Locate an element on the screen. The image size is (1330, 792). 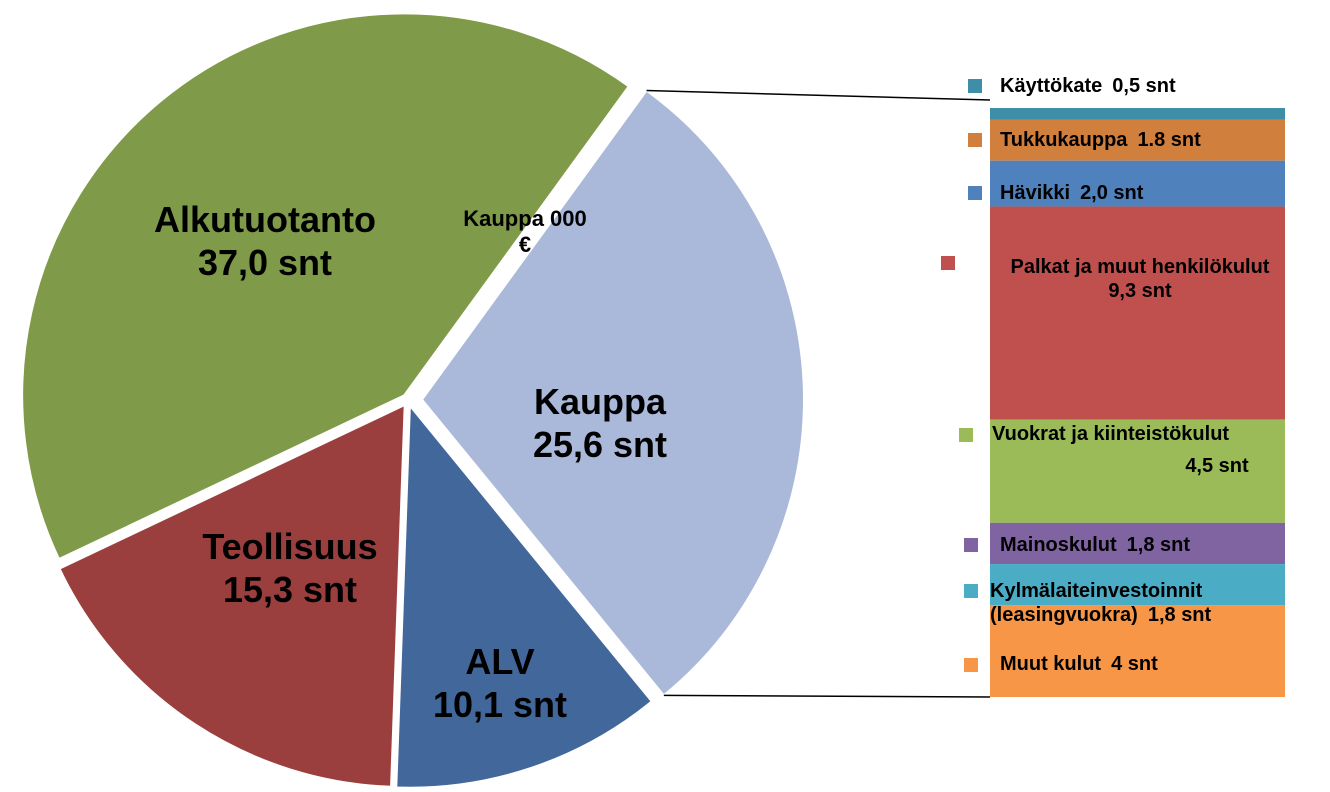
segment-name: Palkat ja muut henkilökulut is located at coordinates (1140, 267).